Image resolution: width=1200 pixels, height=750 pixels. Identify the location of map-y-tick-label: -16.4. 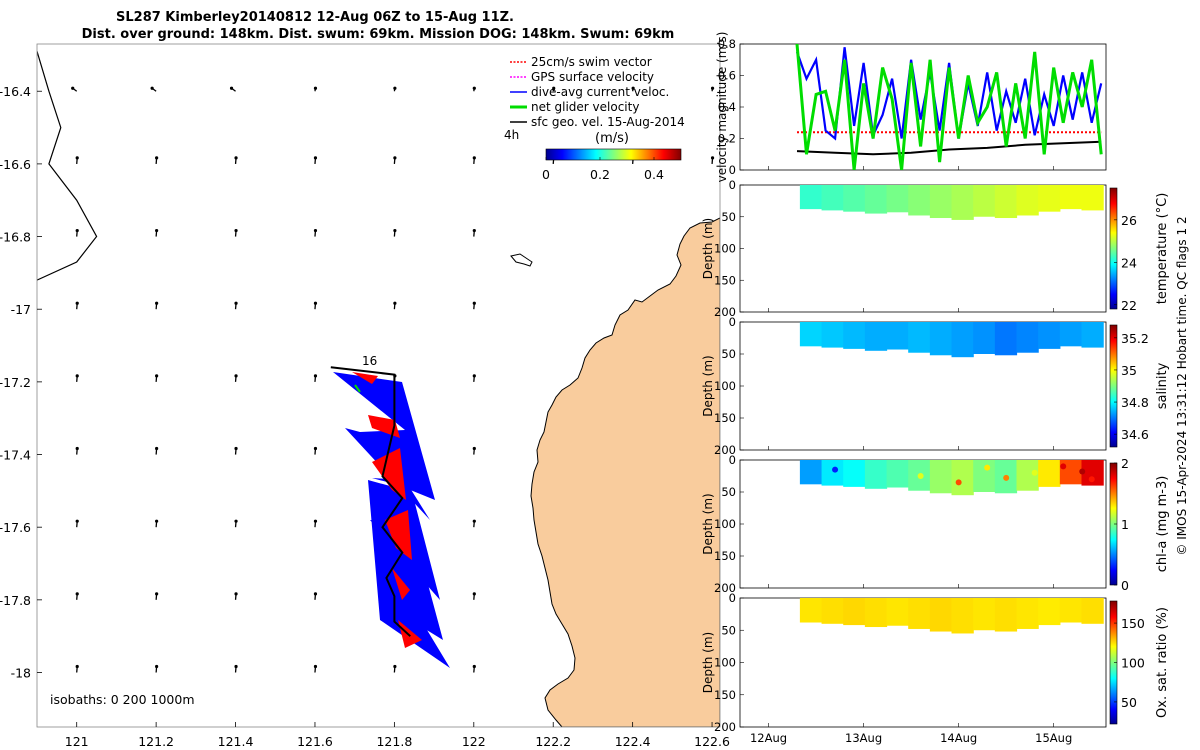
(15, 91).